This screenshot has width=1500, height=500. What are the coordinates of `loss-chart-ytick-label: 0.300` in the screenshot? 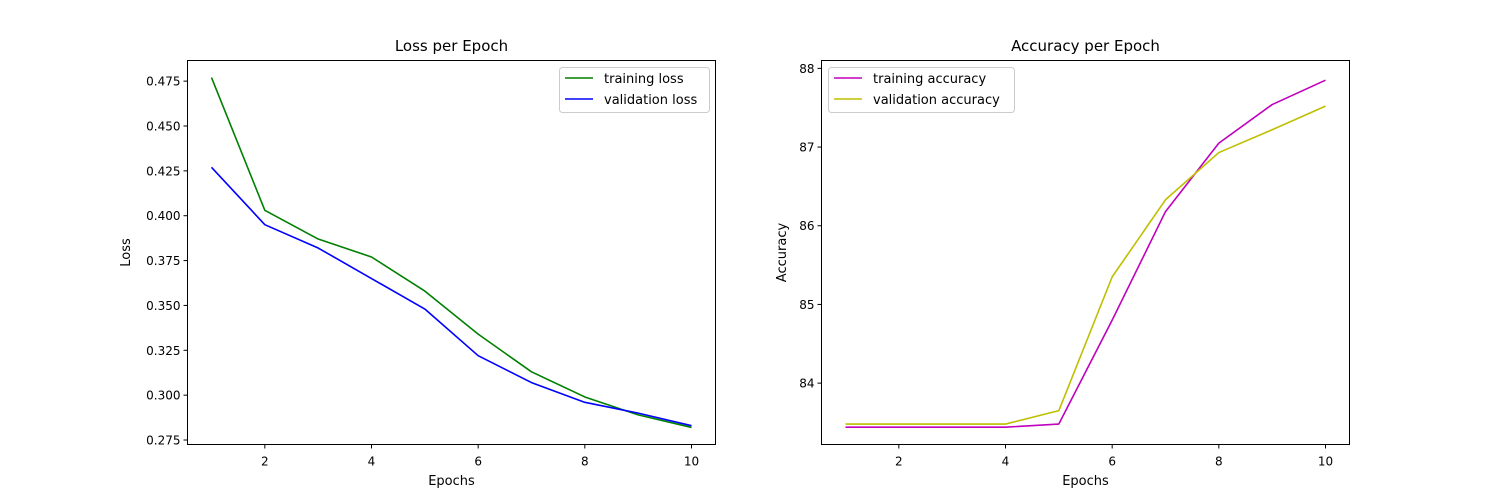 It's located at (163, 396).